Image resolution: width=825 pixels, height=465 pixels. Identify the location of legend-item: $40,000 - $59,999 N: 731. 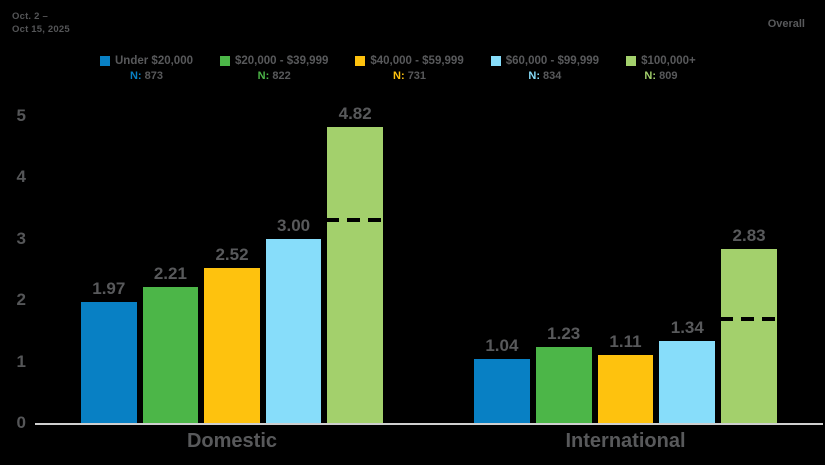
(409, 68).